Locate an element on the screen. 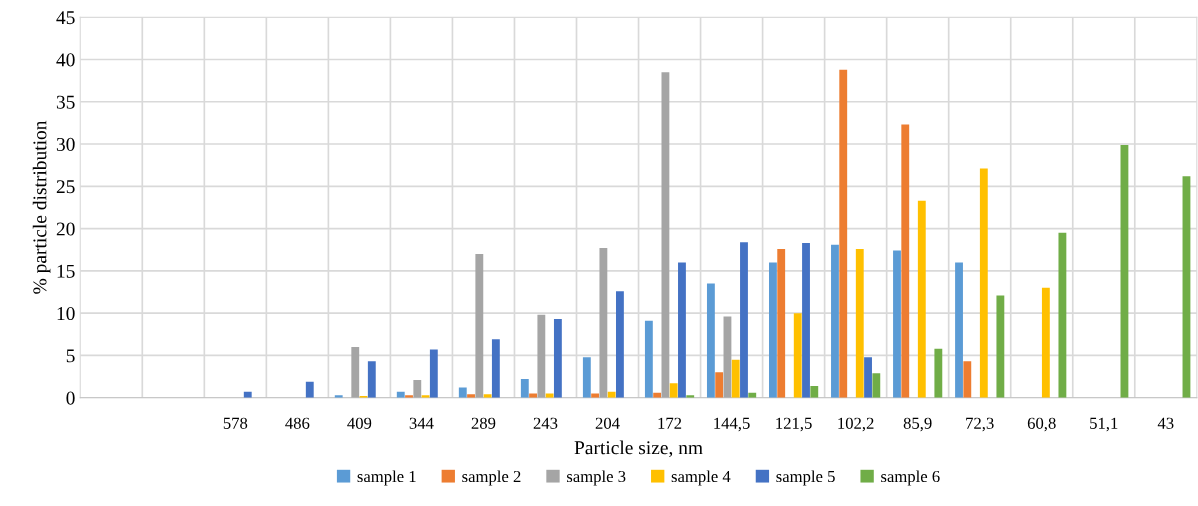  x-tick-label: 409 is located at coordinates (359, 423).